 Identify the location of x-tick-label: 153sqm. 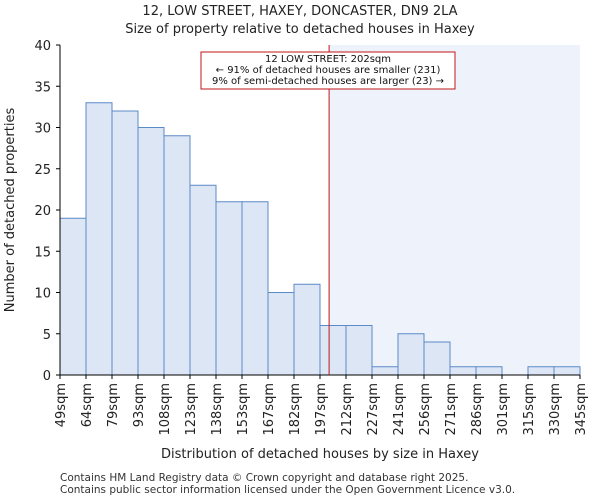
(243, 409).